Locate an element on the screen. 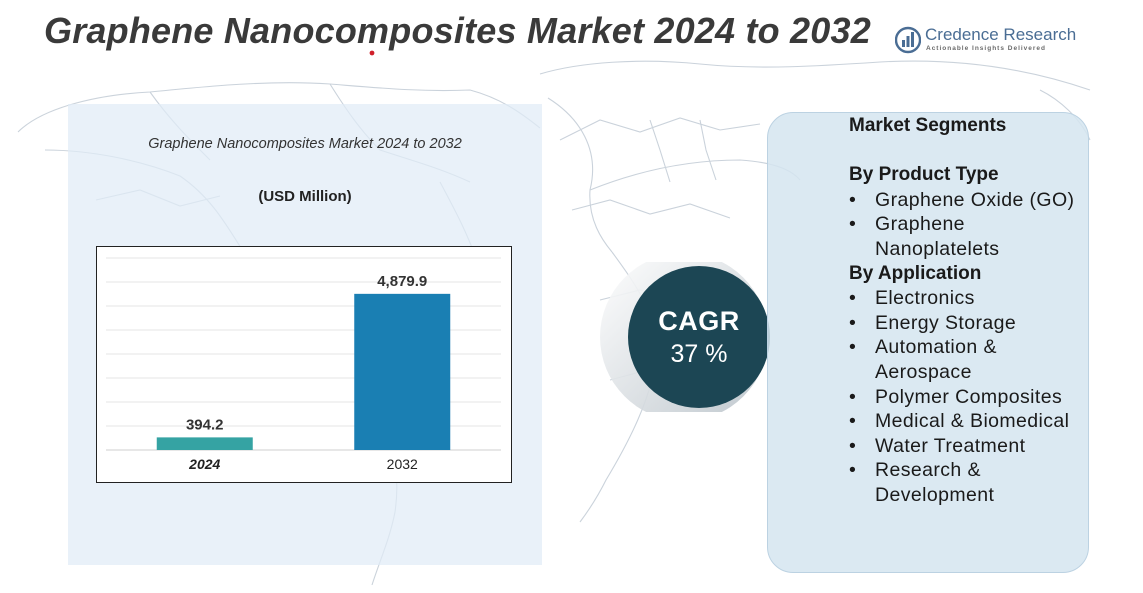 This screenshot has width=1143, height=593. bar-2024 is located at coordinates (204, 443).